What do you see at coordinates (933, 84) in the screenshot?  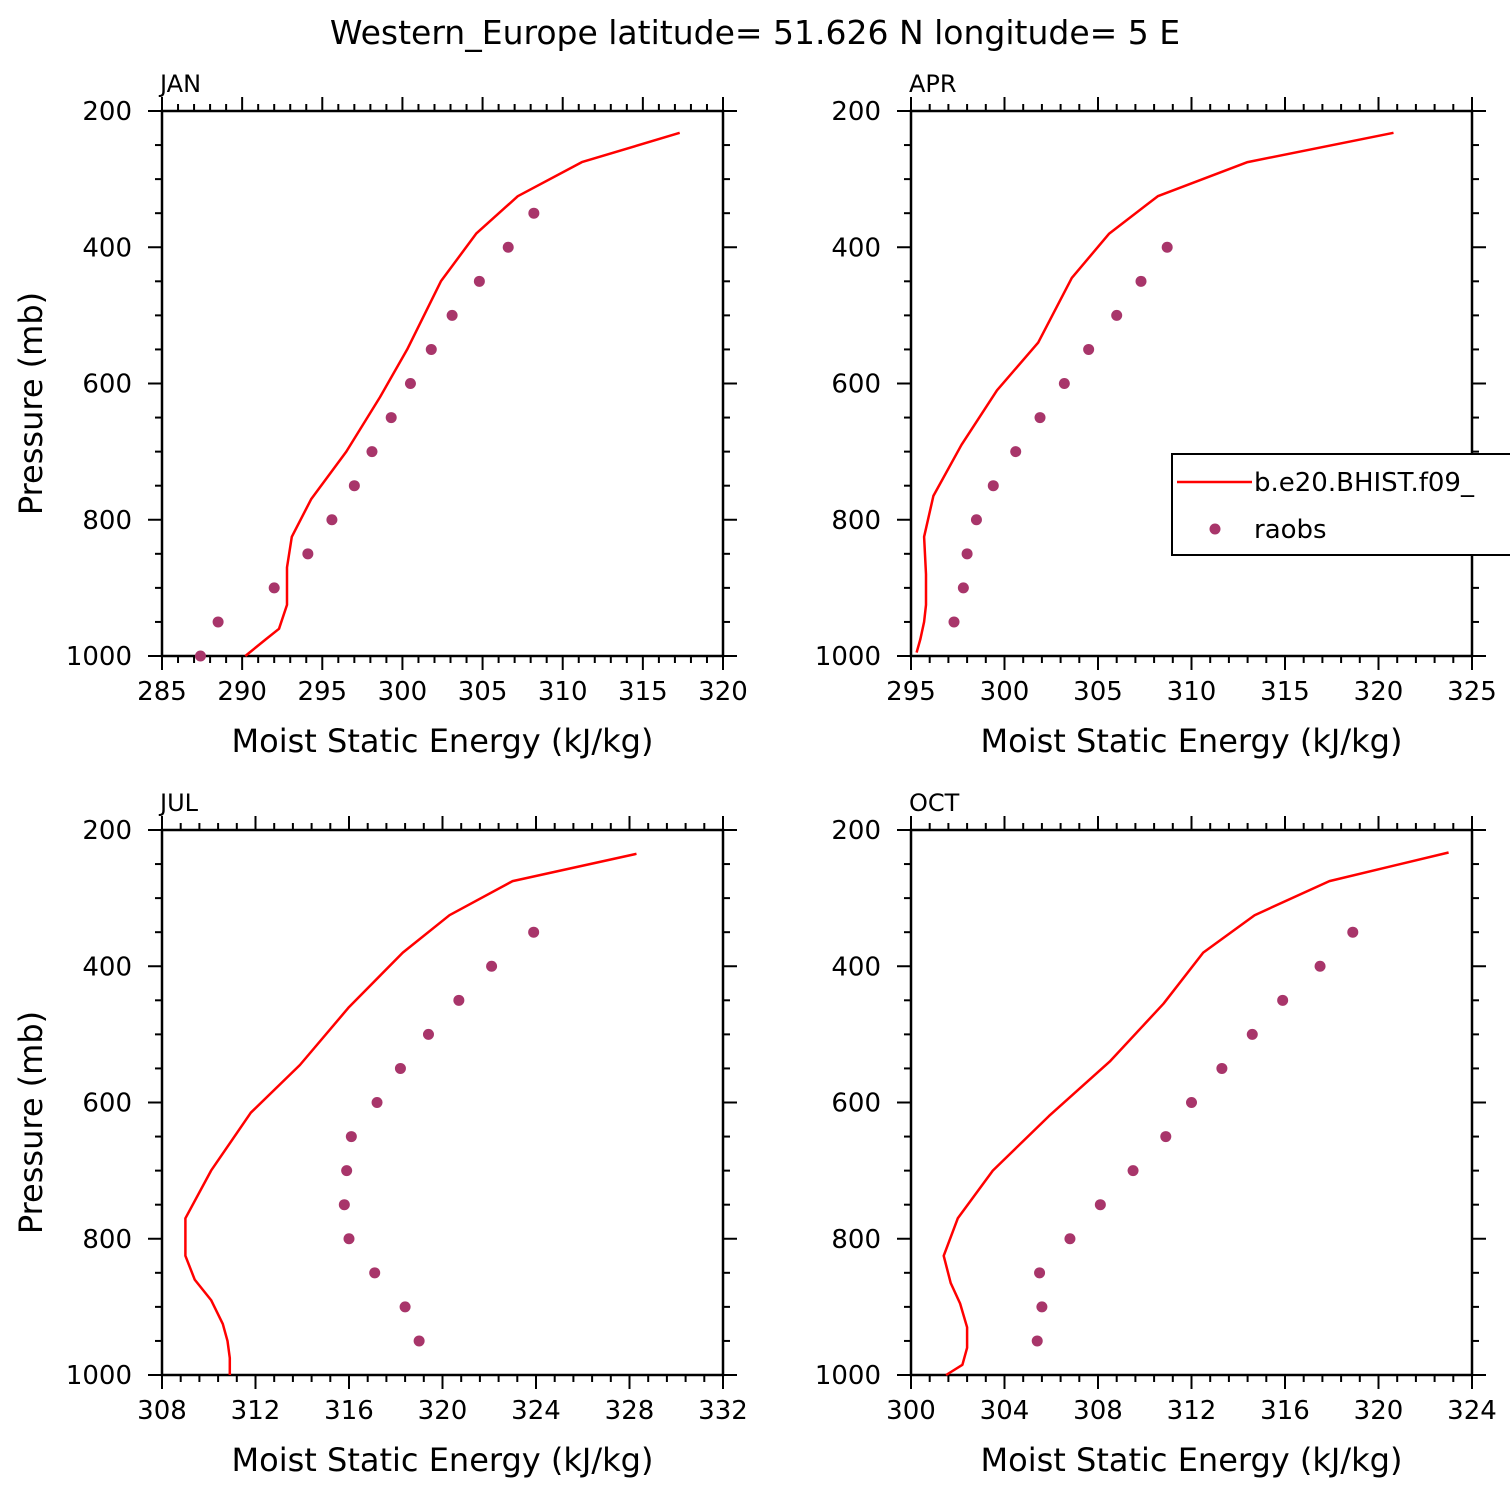 I see `panel-month-label: APR` at bounding box center [933, 84].